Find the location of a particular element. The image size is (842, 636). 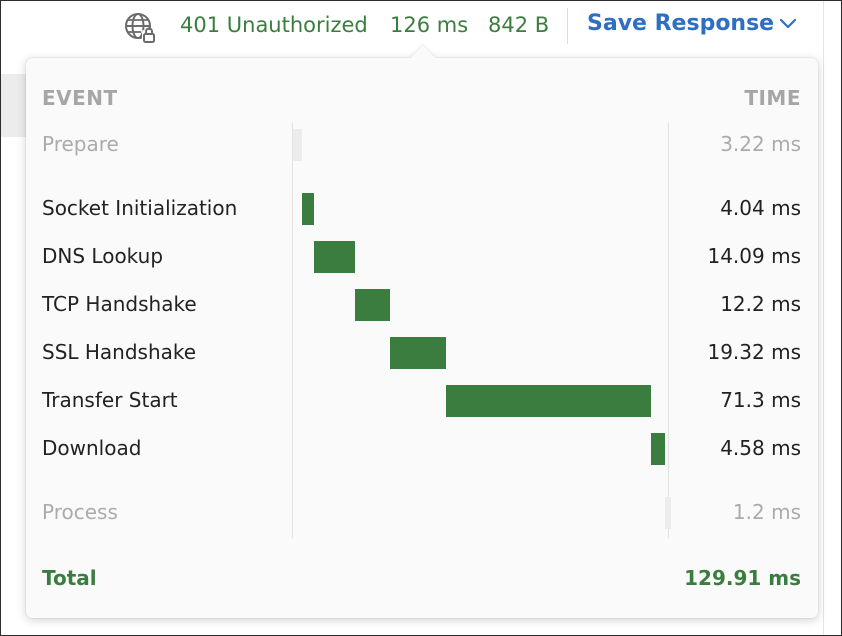

time-column-header: TIME is located at coordinates (772, 98).